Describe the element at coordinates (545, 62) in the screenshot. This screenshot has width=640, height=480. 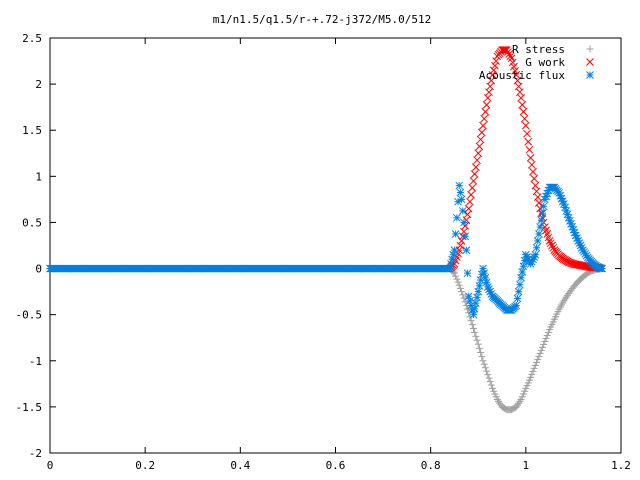
I see `legend-label: G work` at that location.